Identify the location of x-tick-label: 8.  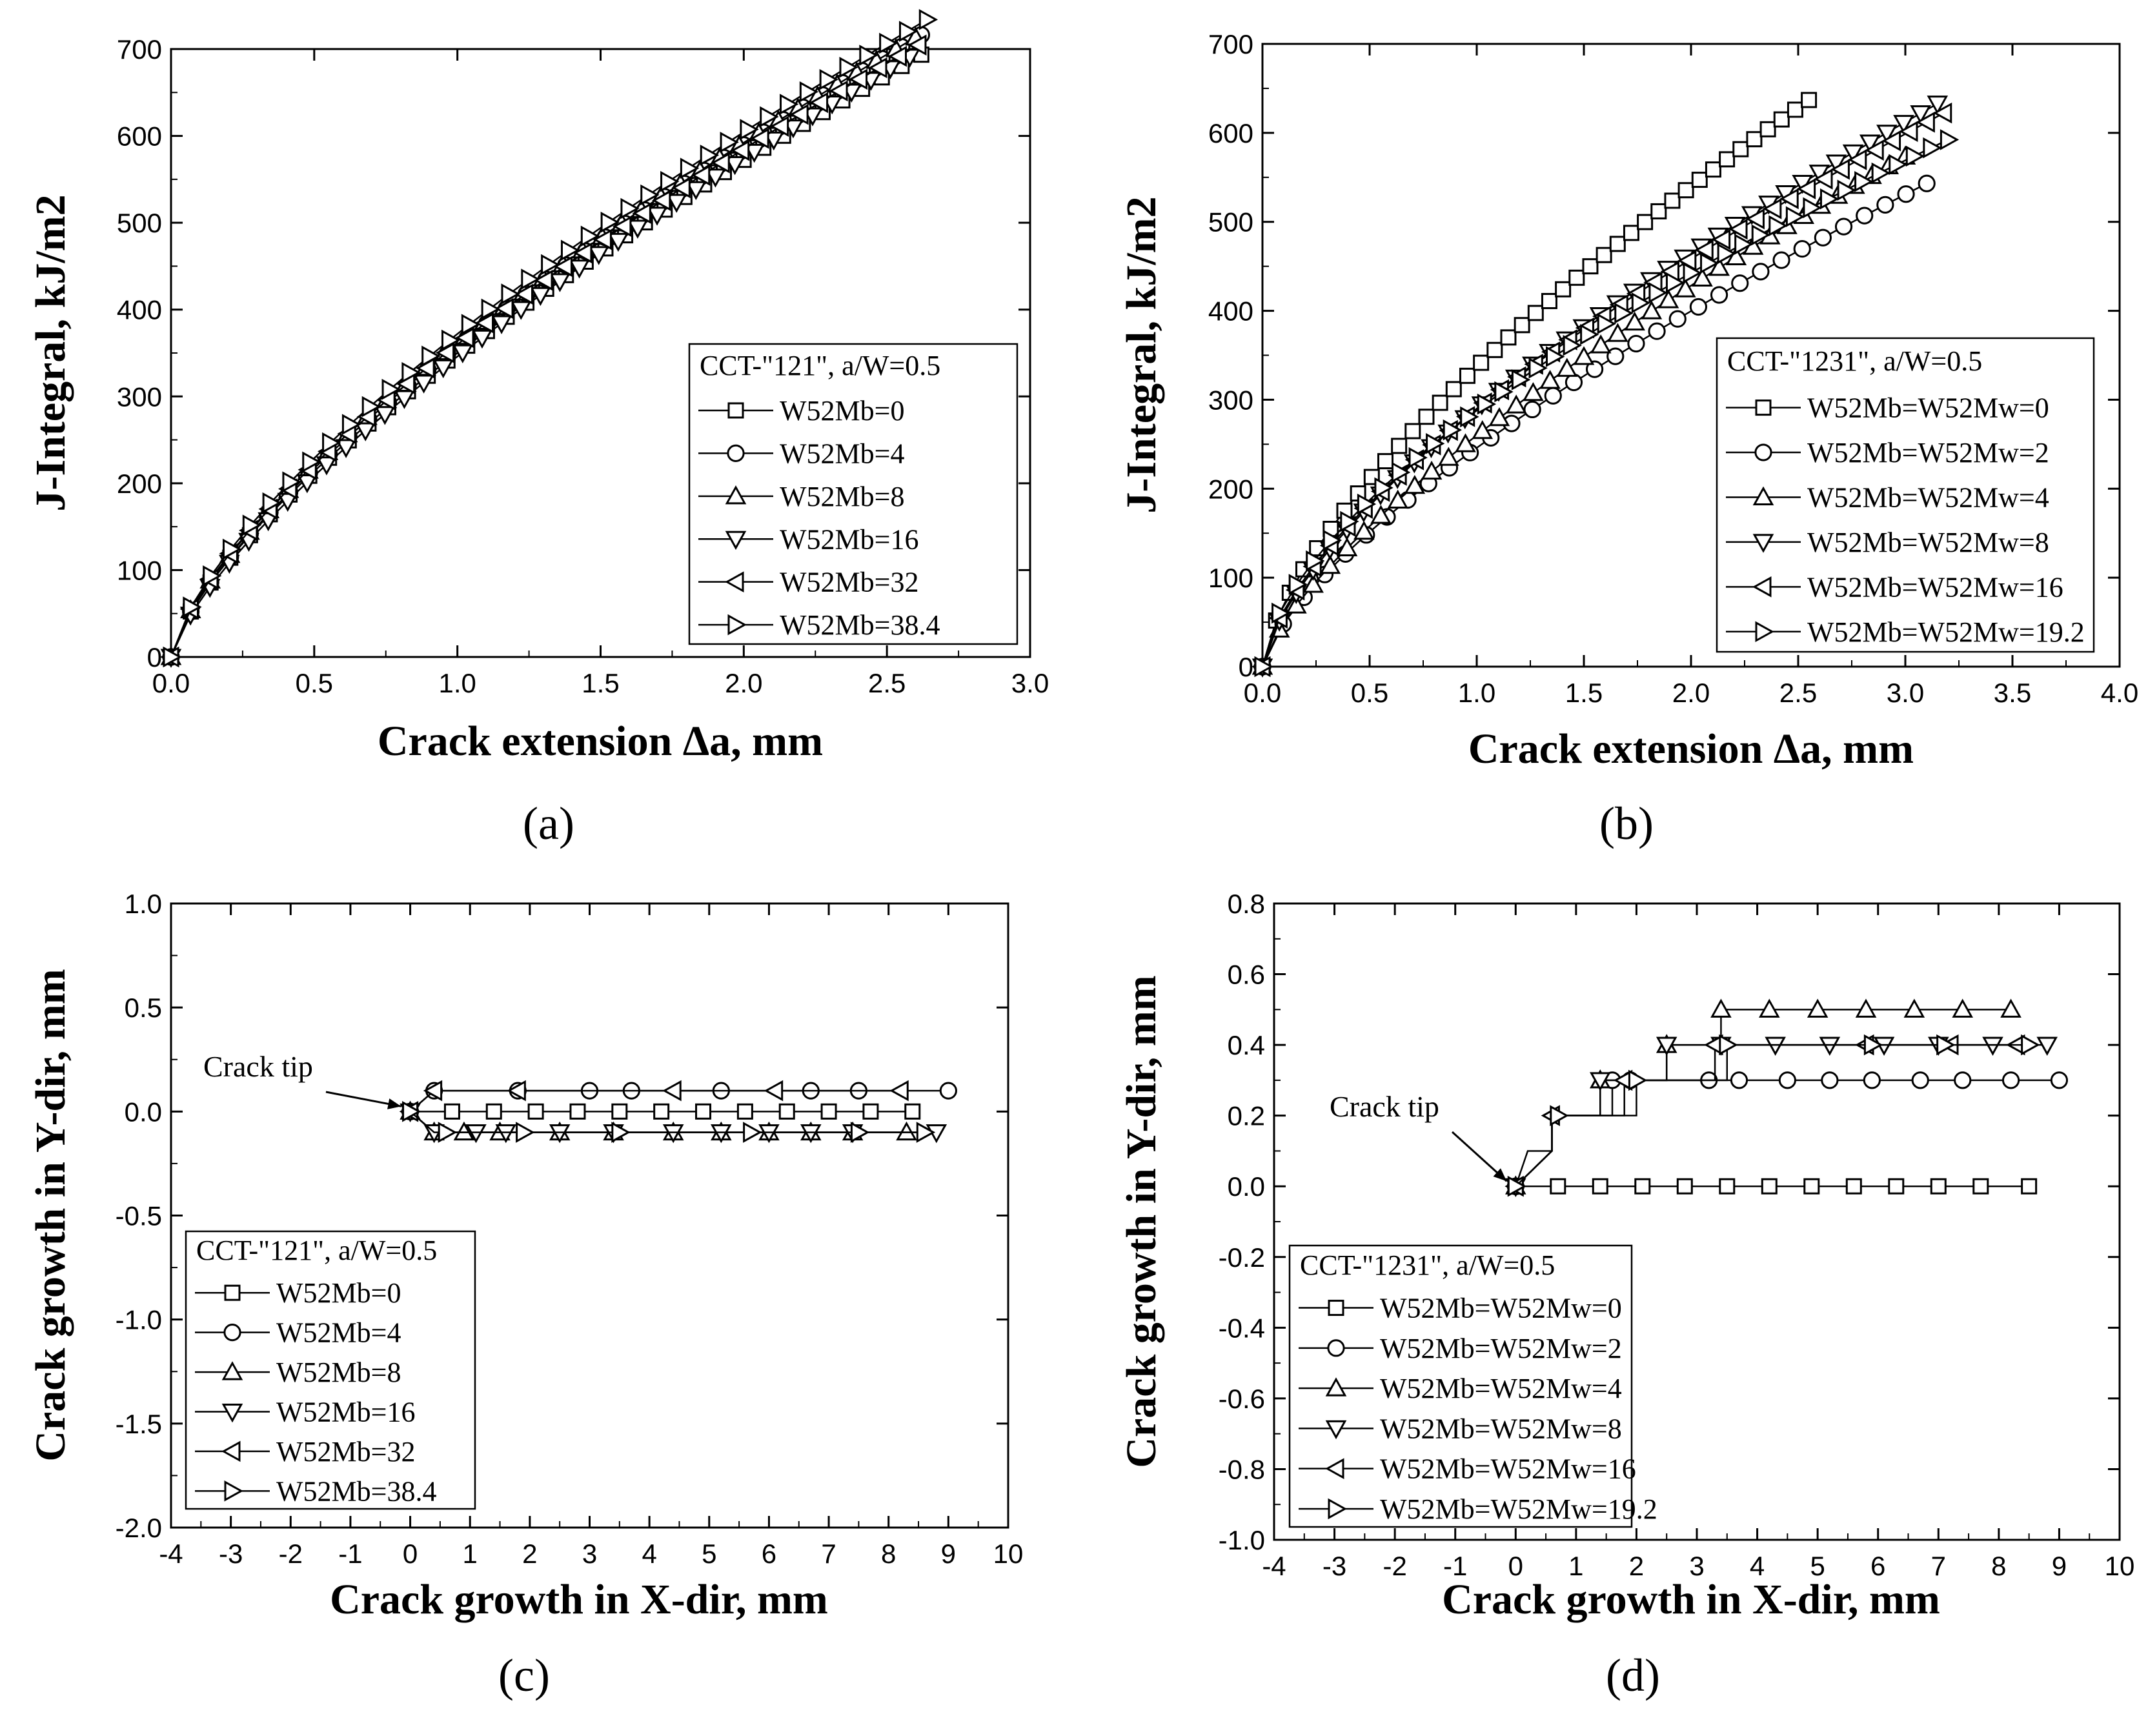
(1998, 1566).